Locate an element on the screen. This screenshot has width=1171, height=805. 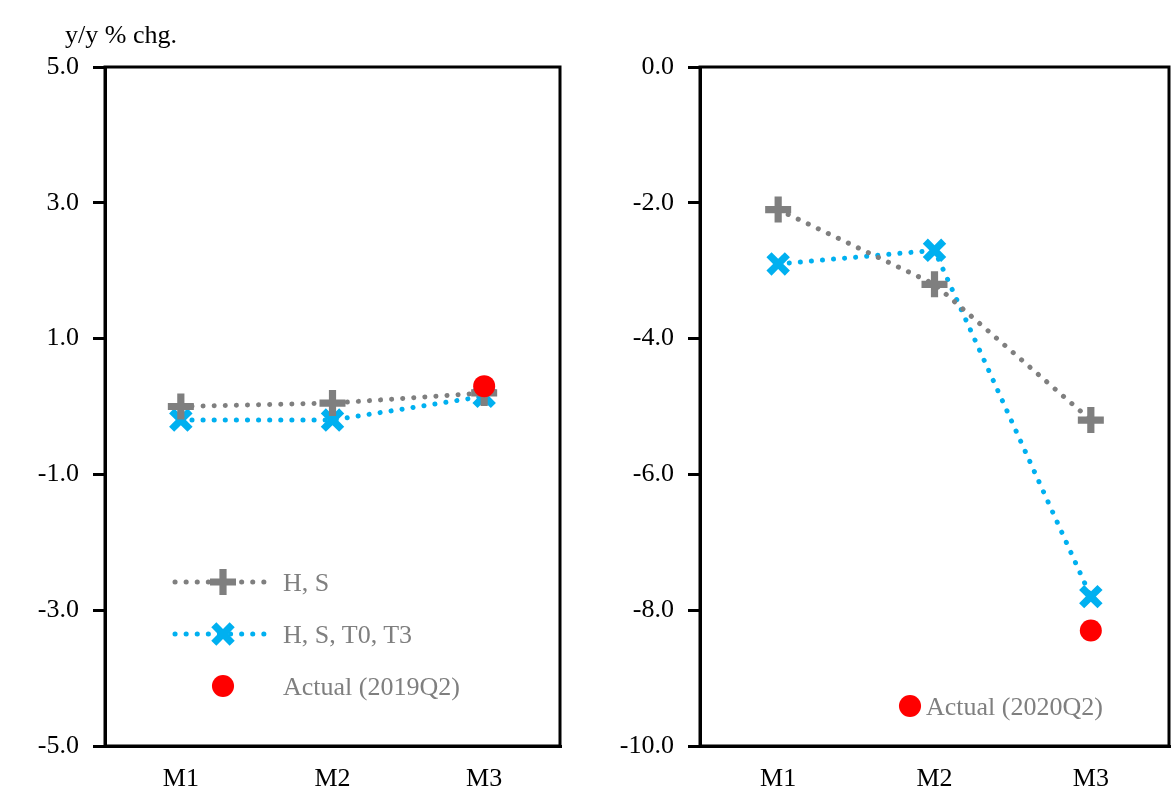
y-tick-label: -4.0 is located at coordinates (653, 337).